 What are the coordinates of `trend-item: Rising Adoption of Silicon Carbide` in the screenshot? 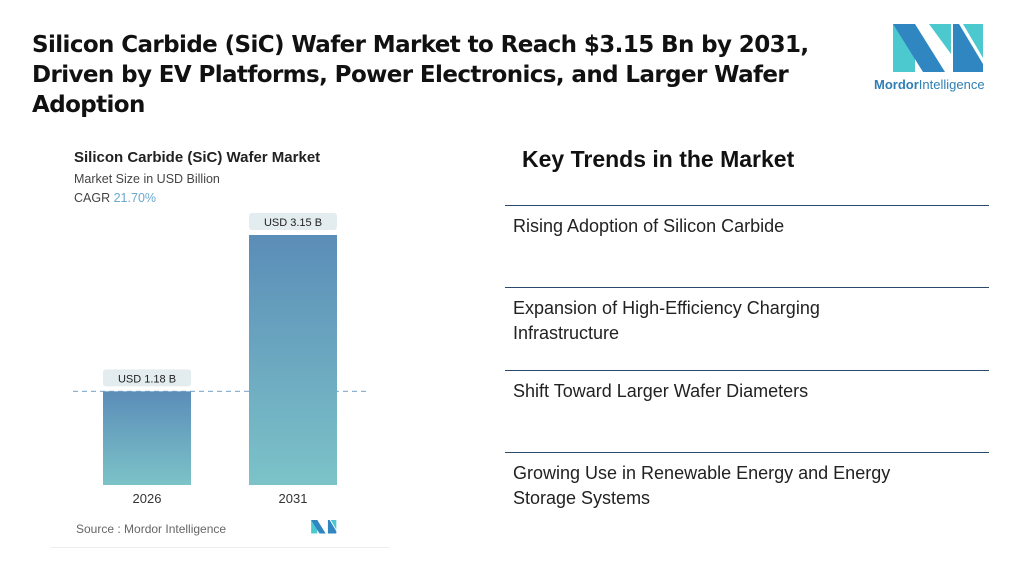 It's located at (747, 222).